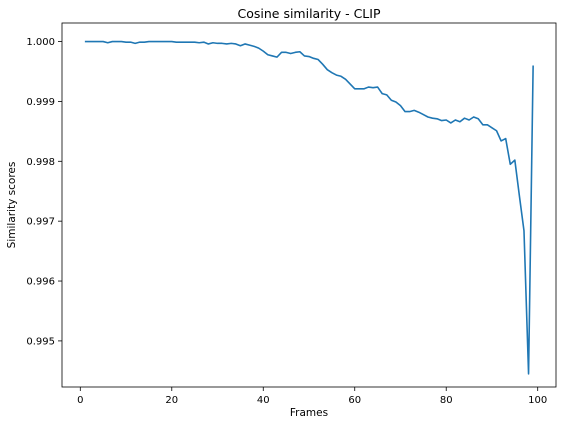  What do you see at coordinates (40, 162) in the screenshot?
I see `y-tick-label: 0.998` at bounding box center [40, 162].